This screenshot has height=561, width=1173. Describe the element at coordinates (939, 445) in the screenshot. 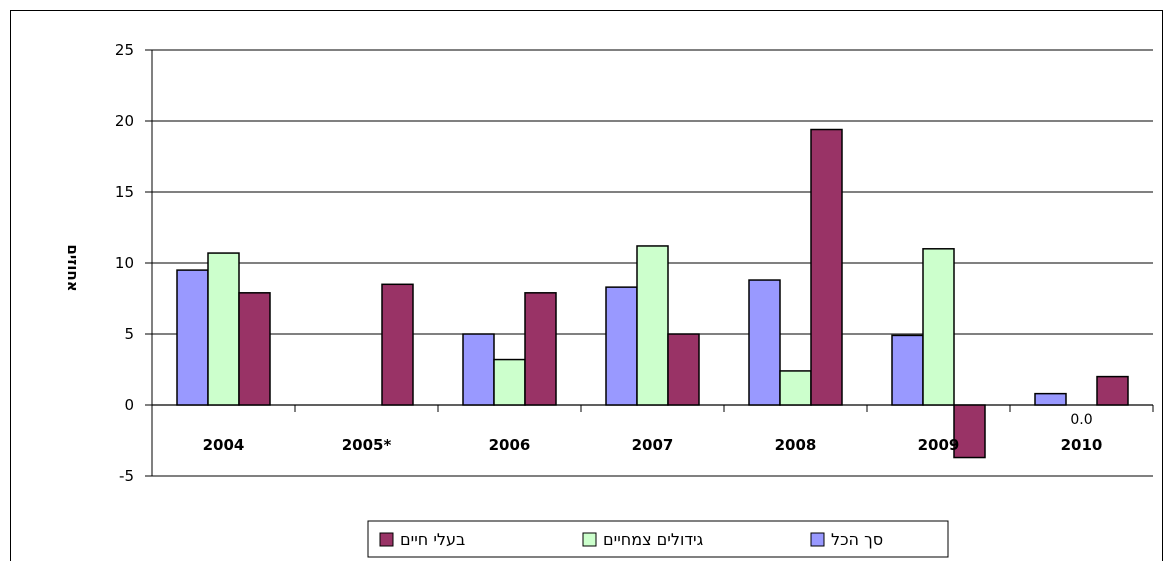

I see `x-category-label: 2009` at that location.